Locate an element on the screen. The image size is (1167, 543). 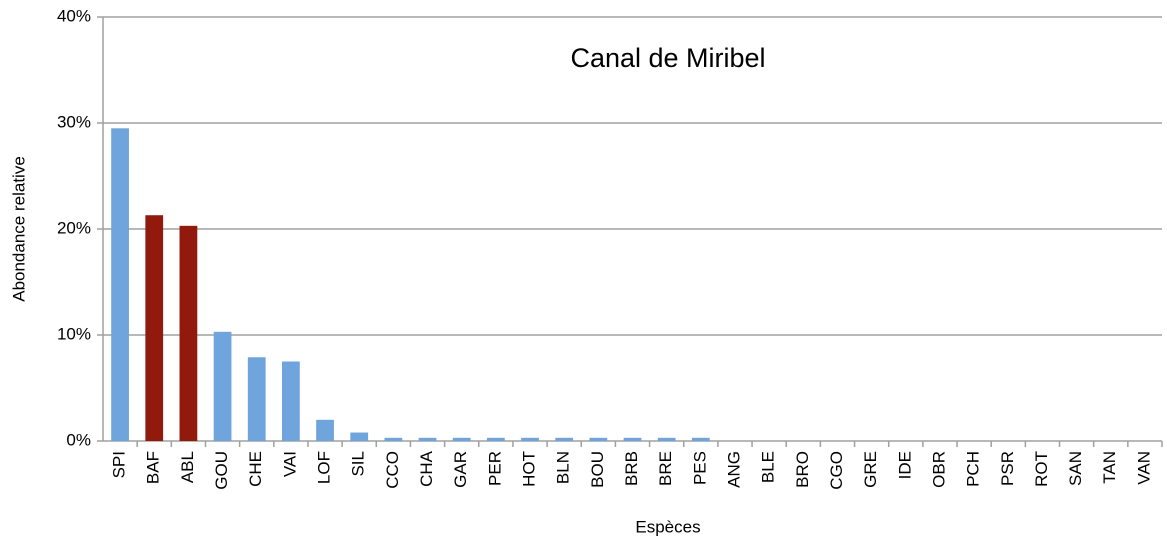
x-tick-label: CGO is located at coordinates (836, 470).